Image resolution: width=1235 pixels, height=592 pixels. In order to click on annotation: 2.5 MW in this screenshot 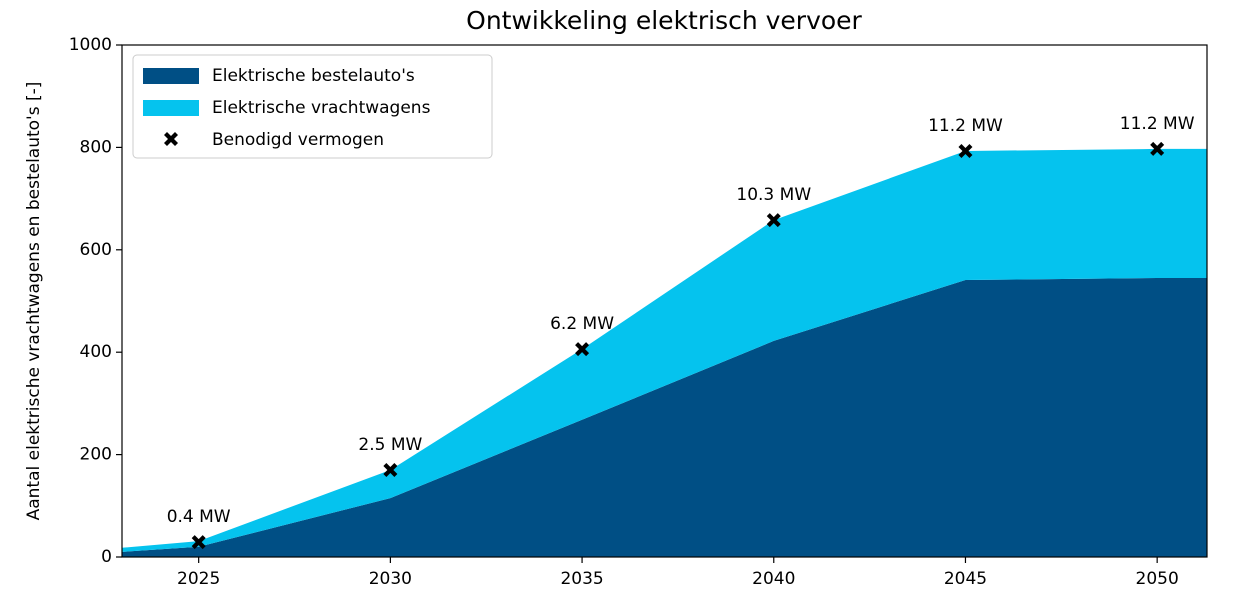, I will do `click(390, 445)`.